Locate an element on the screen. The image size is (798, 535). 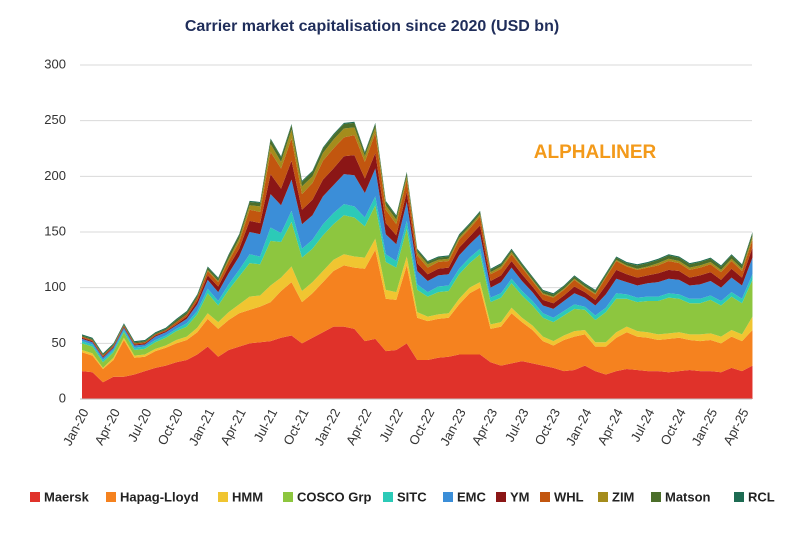
legend-label: SITC is located at coordinates (412, 496).